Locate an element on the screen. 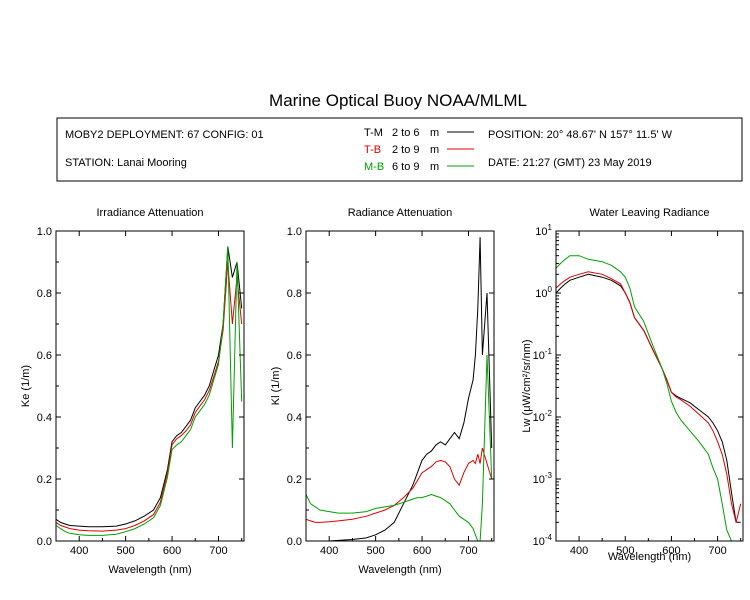 This screenshot has width=750, height=600. y-tick-label: 10⁻² is located at coordinates (543, 416).